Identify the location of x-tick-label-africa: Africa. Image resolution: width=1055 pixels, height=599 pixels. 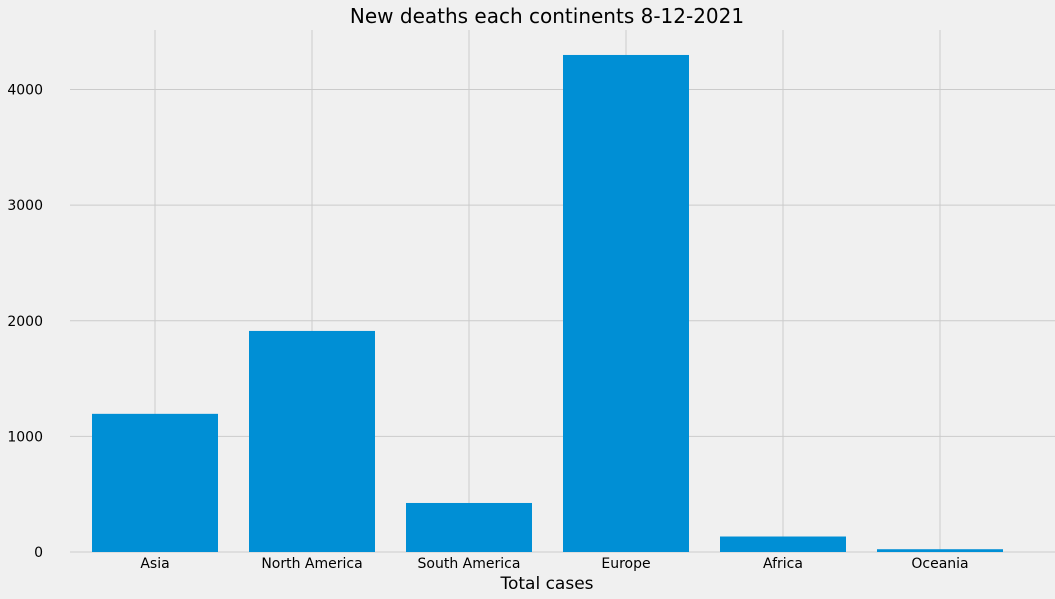
(783, 564).